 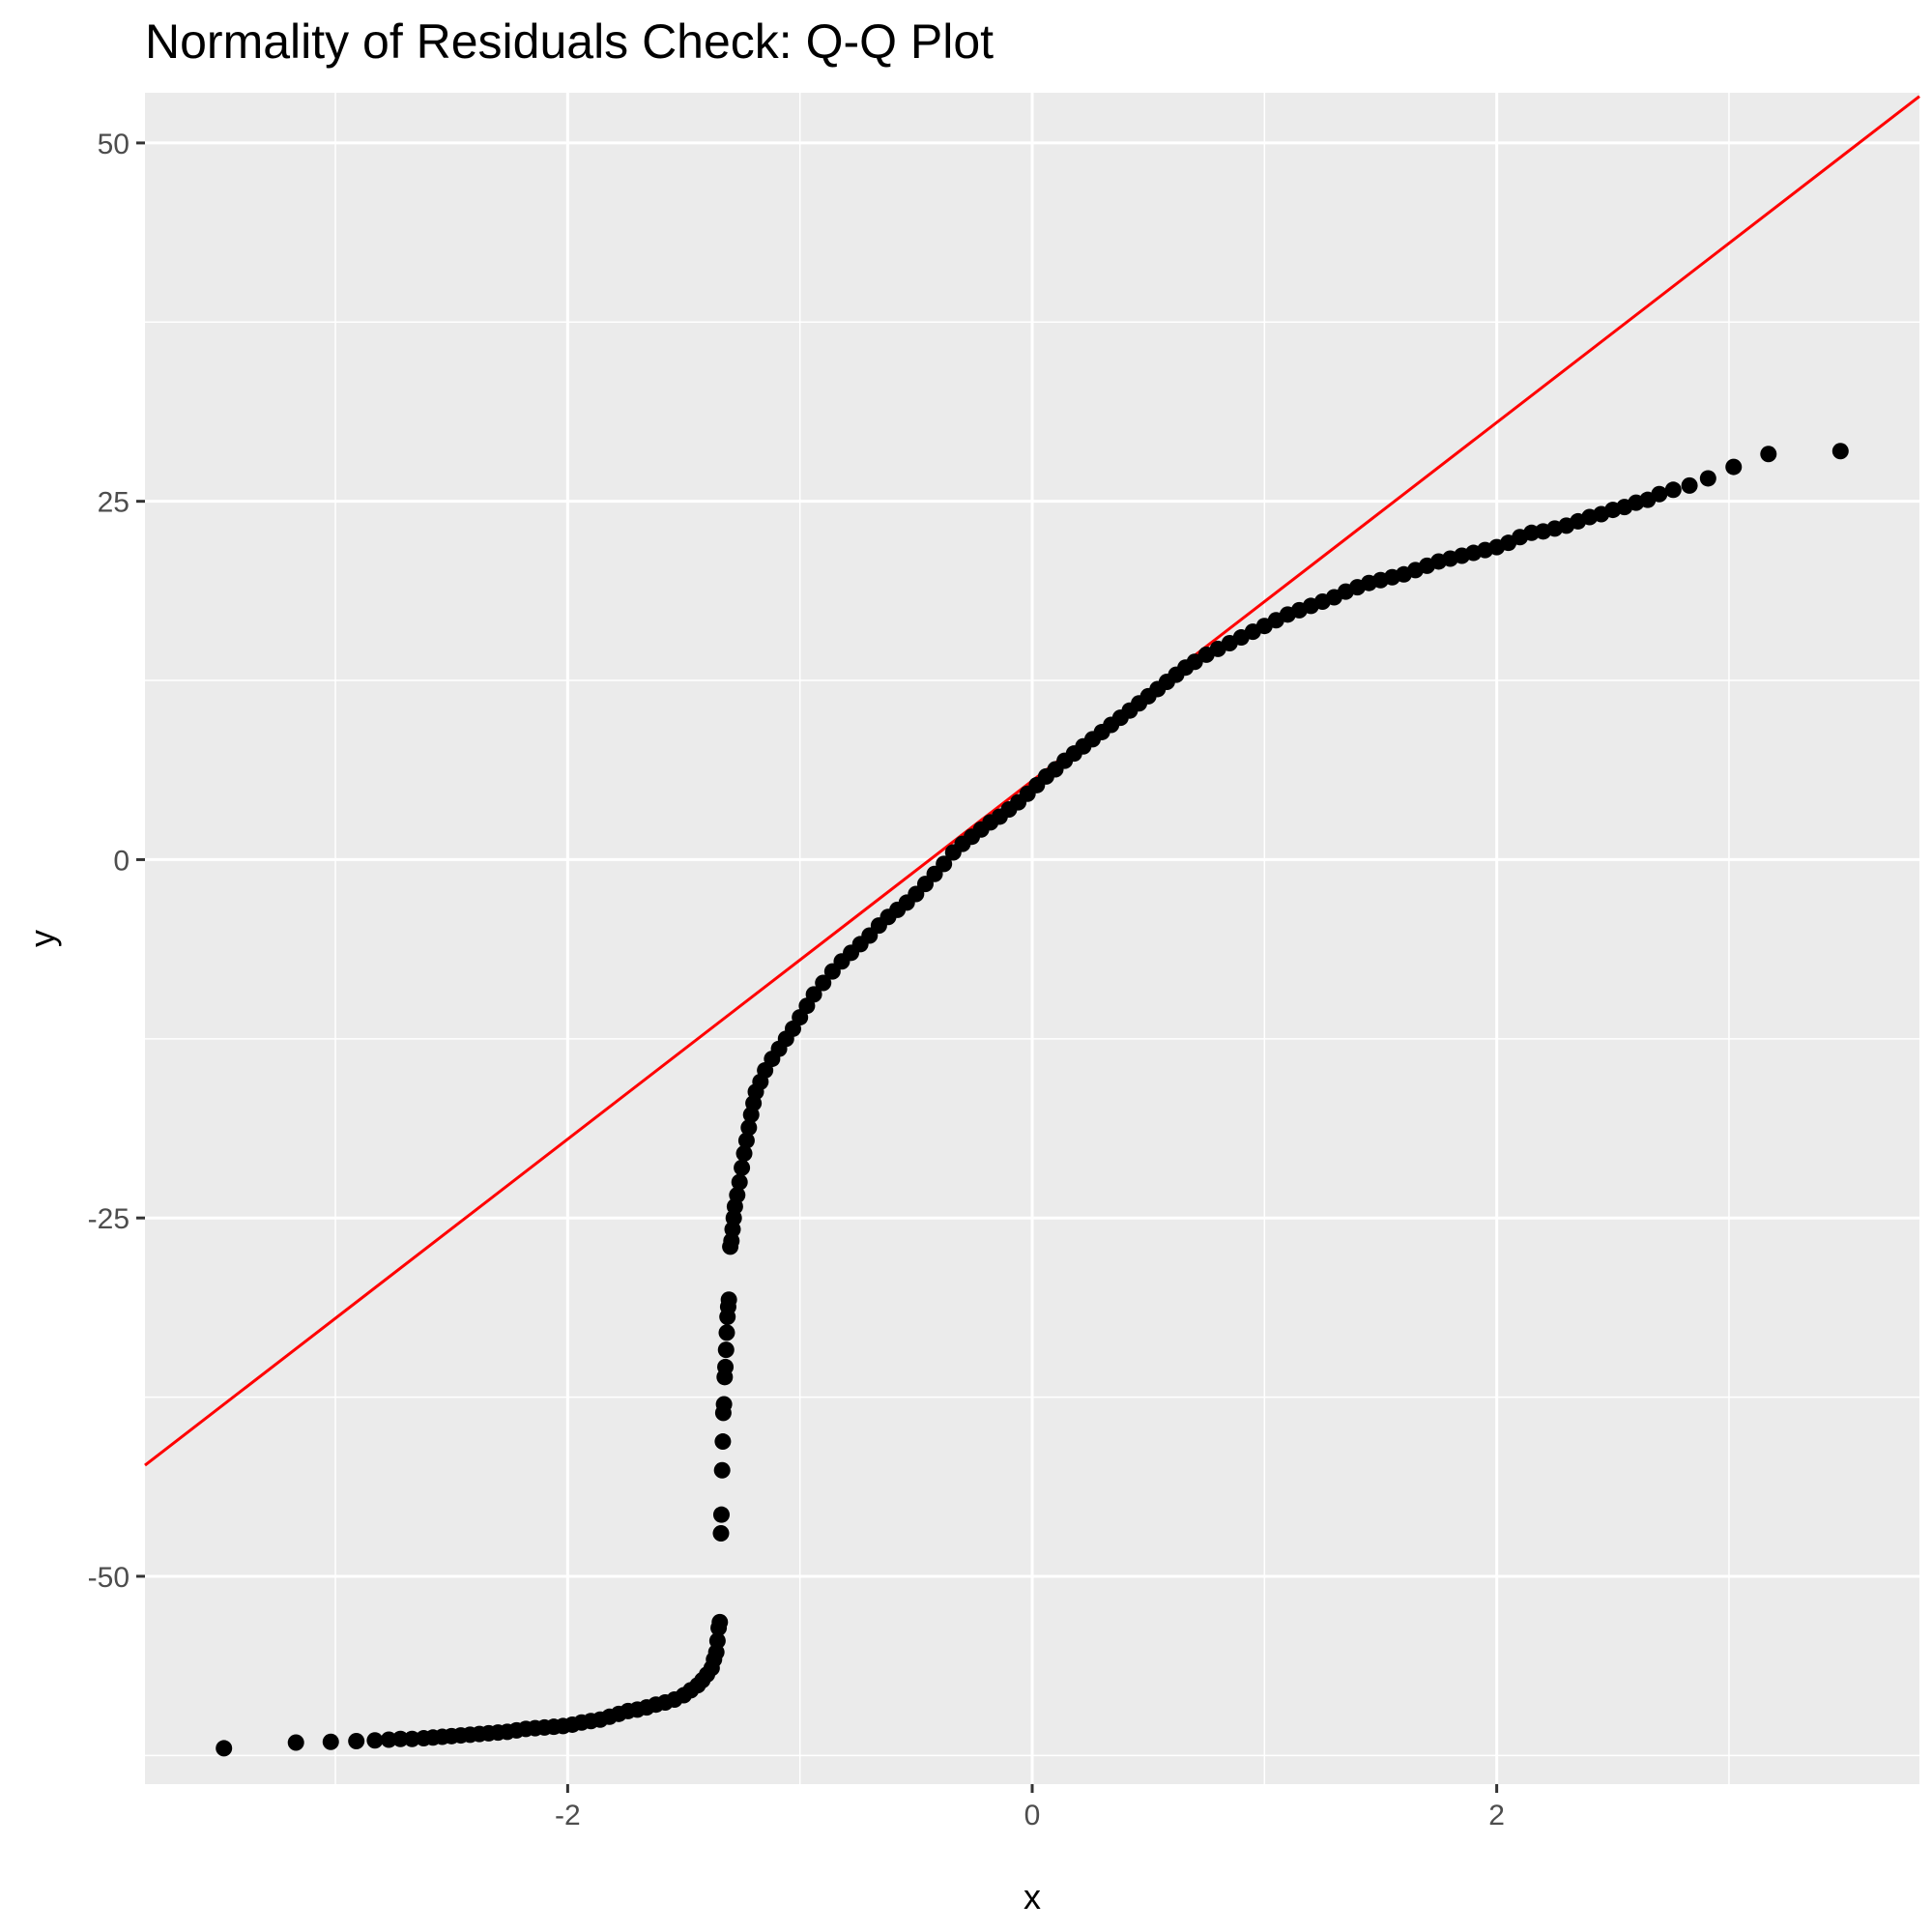 What do you see at coordinates (1496, 1815) in the screenshot?
I see `x-tick-label: 2` at bounding box center [1496, 1815].